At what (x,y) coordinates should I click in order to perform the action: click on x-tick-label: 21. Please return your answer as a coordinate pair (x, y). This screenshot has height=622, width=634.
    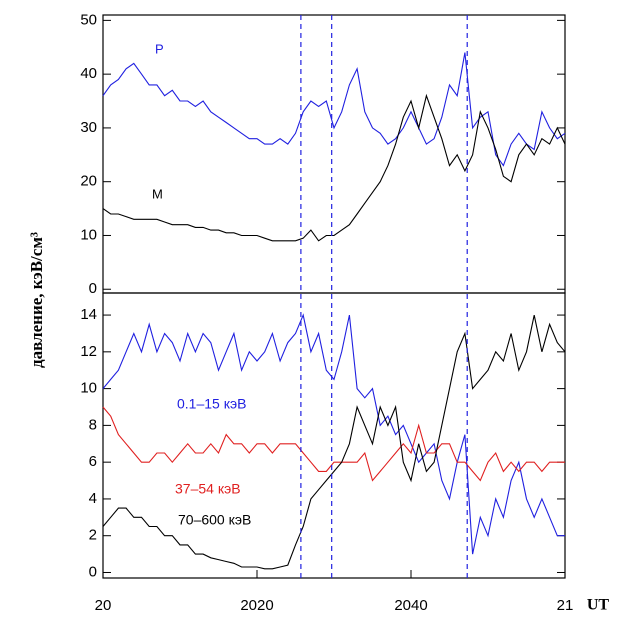
    Looking at the image, I should click on (565, 605).